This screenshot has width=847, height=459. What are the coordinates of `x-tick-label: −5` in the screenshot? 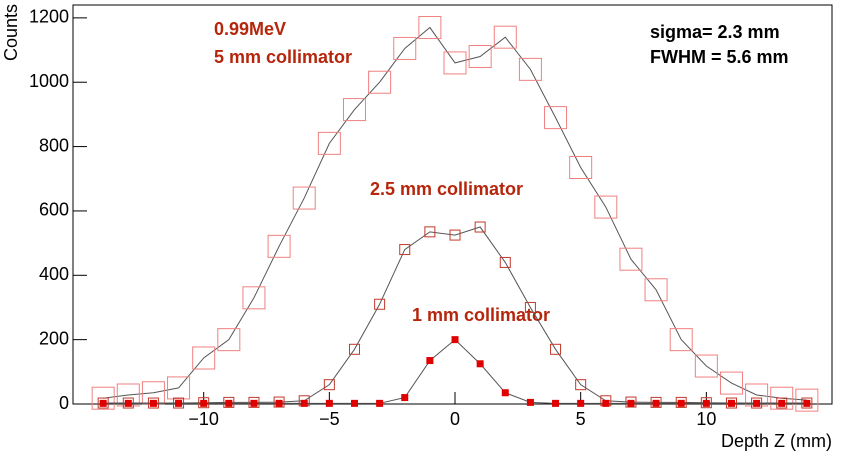 It's located at (329, 419).